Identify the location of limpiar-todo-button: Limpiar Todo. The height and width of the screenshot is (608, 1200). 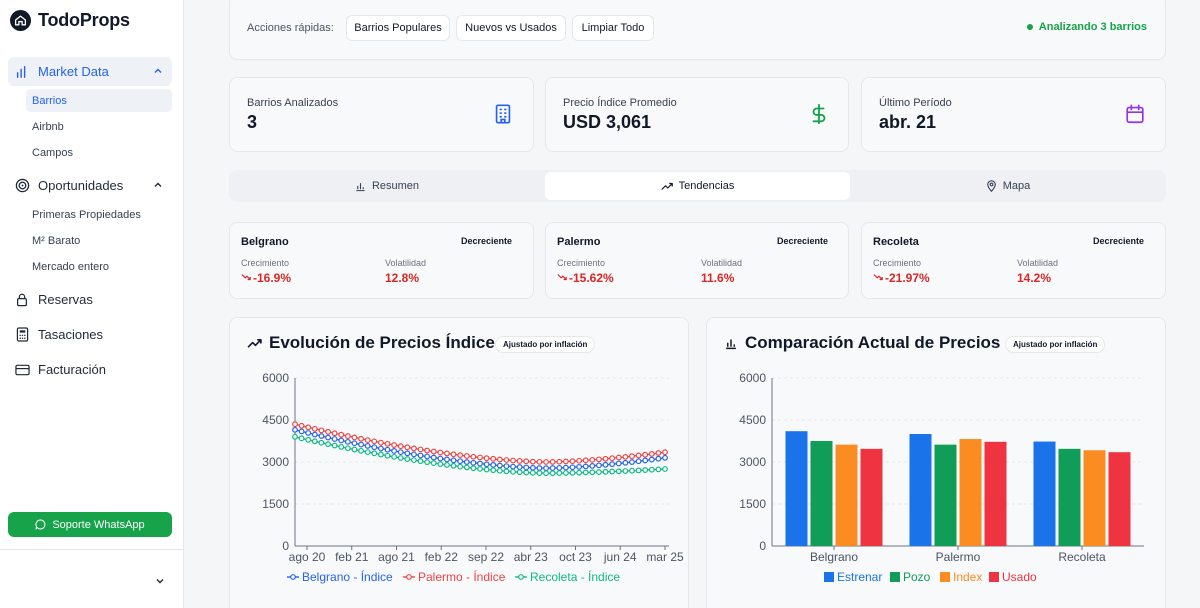
(613, 28).